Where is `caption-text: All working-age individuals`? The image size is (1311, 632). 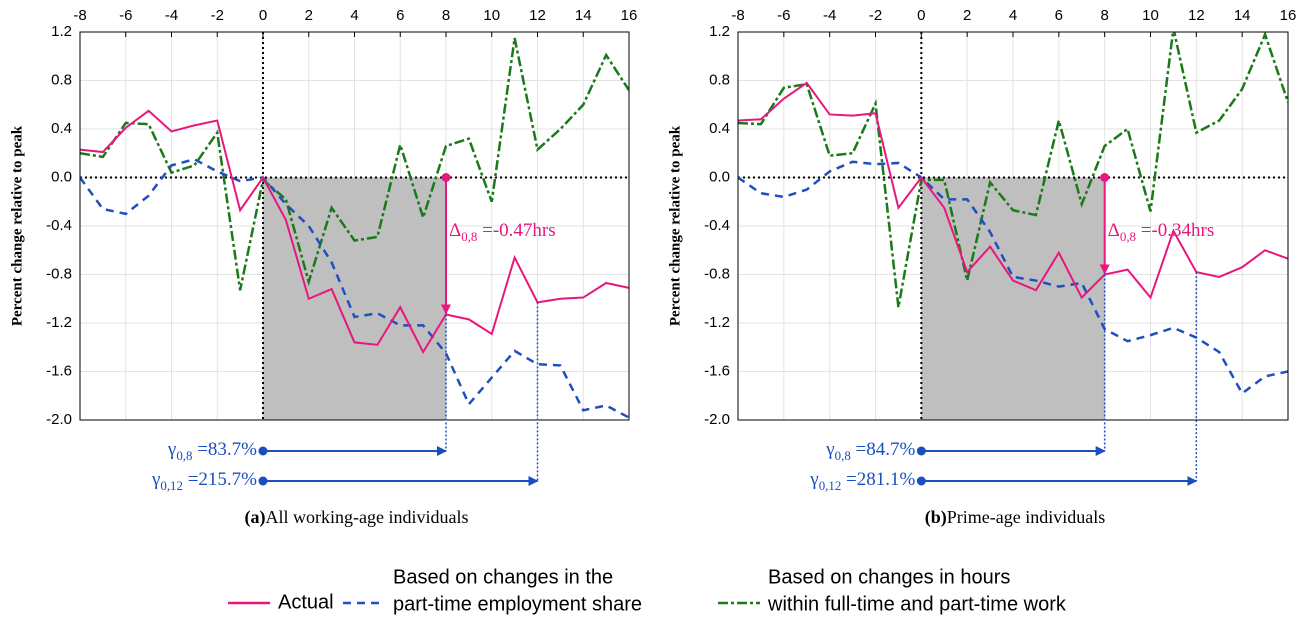 caption-text: All working-age individuals is located at coordinates (367, 517).